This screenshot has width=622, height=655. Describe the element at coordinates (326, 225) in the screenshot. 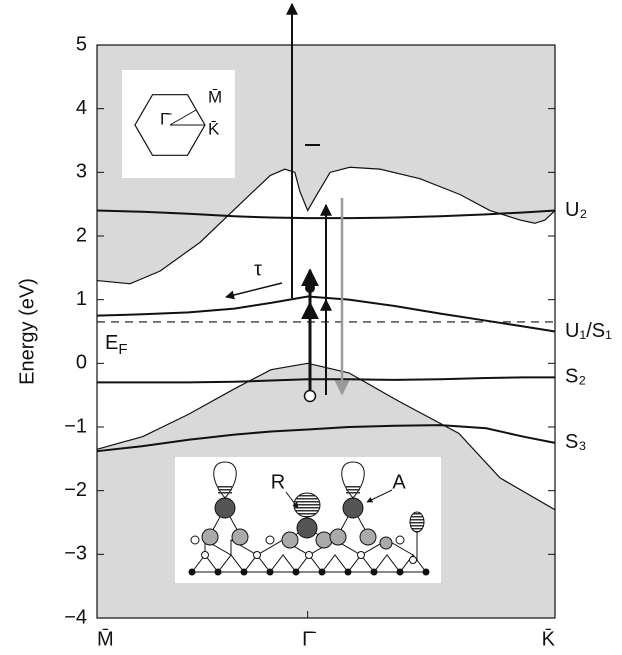

I see `bulk-edge` at that location.